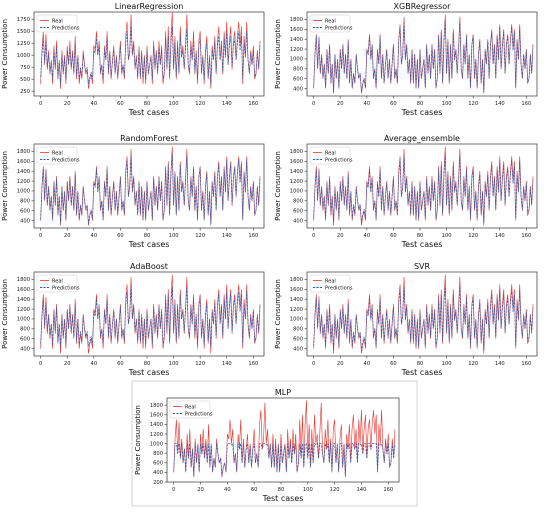  I want to click on chart-title: RandomForest, so click(149, 138).